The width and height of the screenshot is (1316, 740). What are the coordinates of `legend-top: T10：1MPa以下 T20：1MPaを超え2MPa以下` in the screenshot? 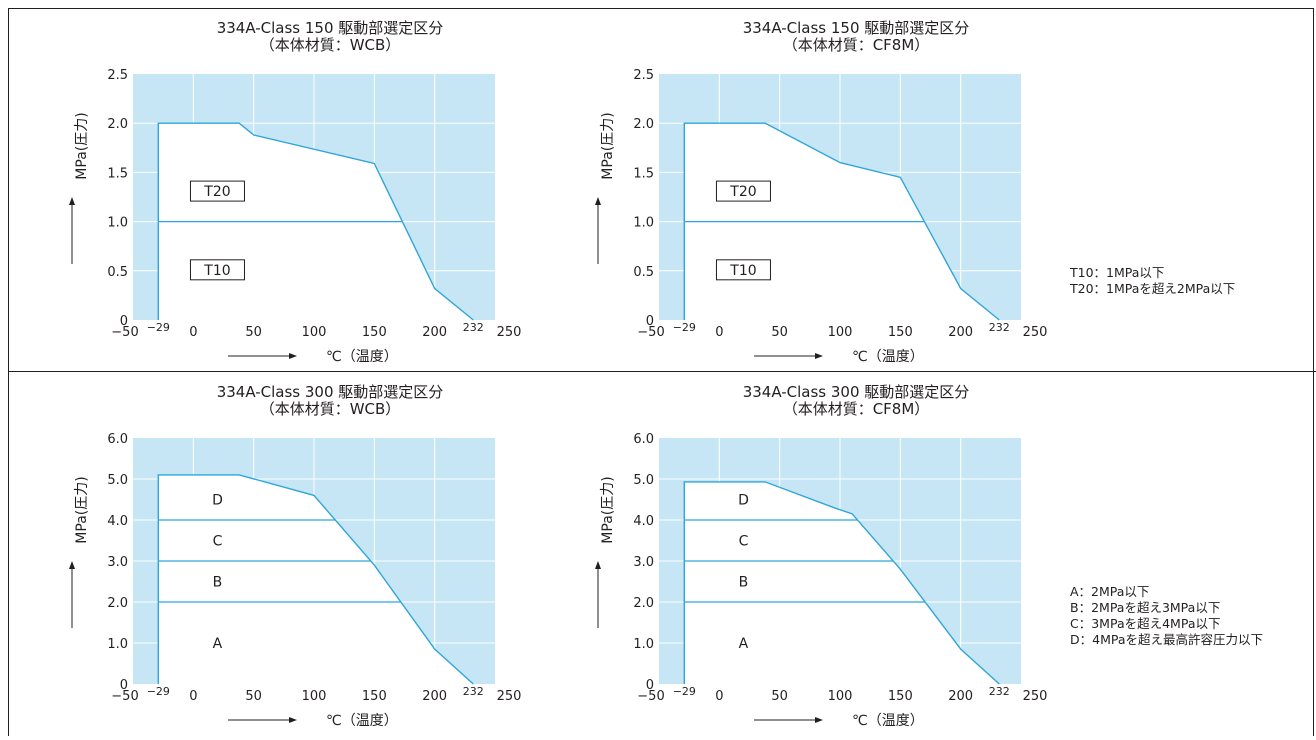 It's located at (1152, 281).